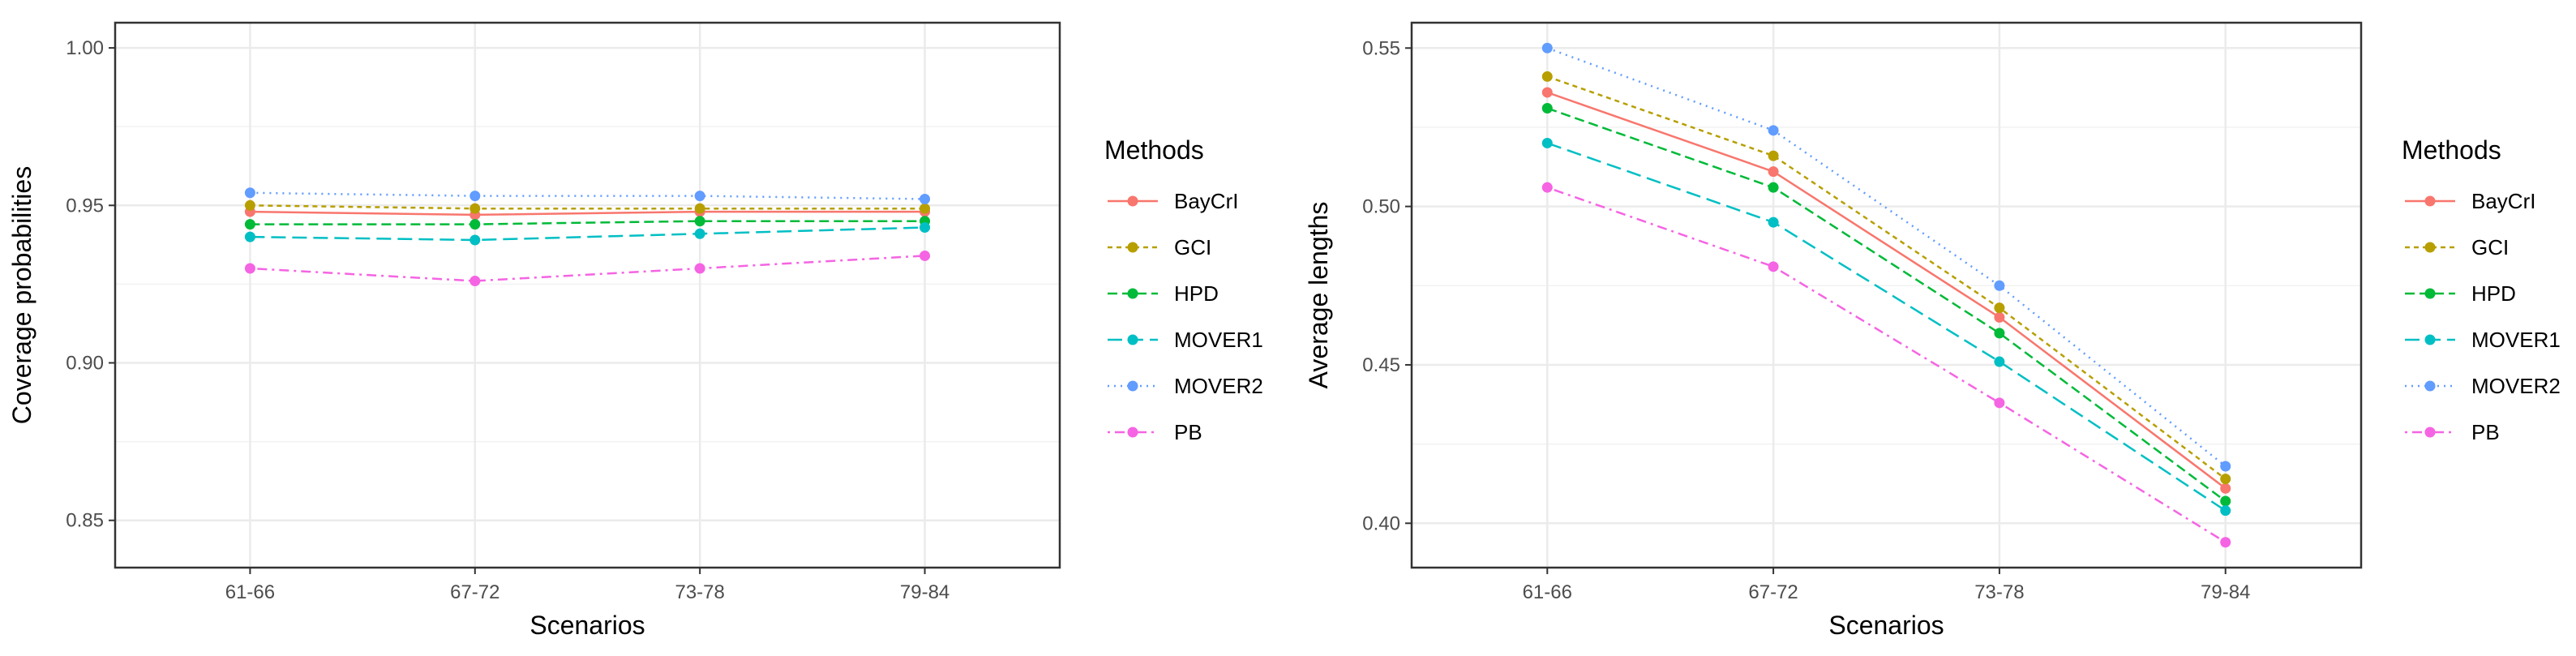  I want to click on y-tick-label: 0.90, so click(85, 364).